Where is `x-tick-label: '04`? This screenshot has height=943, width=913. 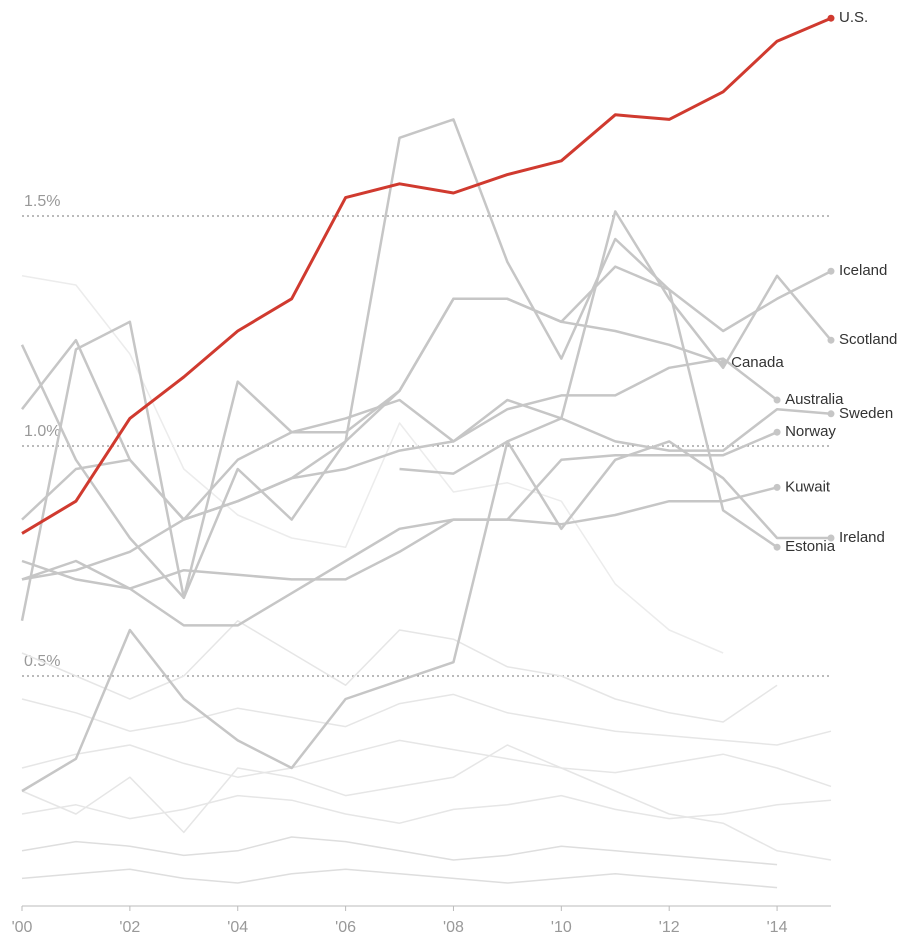 x-tick-label: '04 is located at coordinates (237, 927).